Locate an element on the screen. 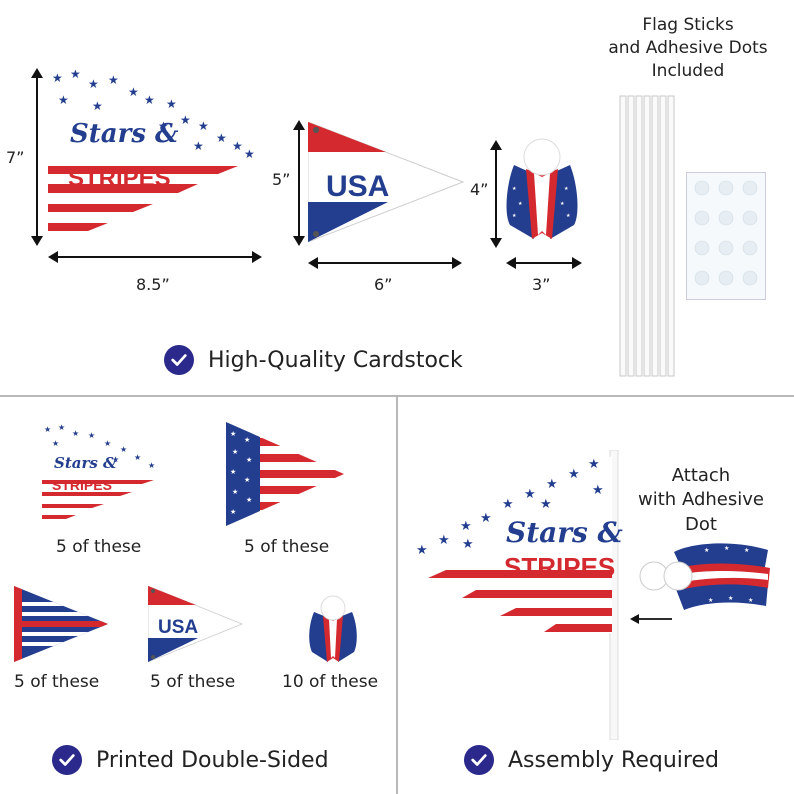  usa-pennant-small-text: USA is located at coordinates (178, 627).